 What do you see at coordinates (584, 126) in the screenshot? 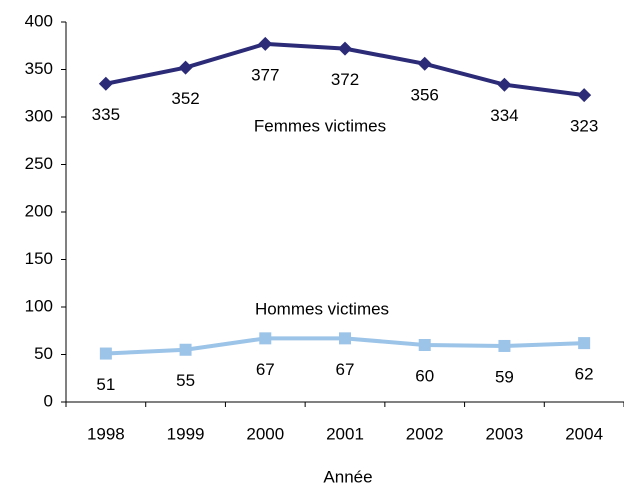
I see `data-label: 323` at bounding box center [584, 126].